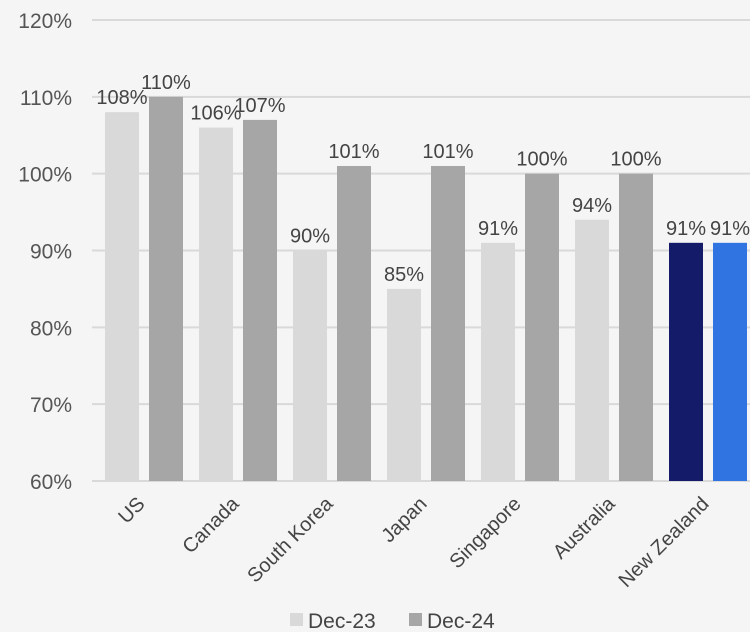 The width and height of the screenshot is (750, 632). What do you see at coordinates (342, 621) in the screenshot?
I see `legend-label-dec-23: Dec-23` at bounding box center [342, 621].